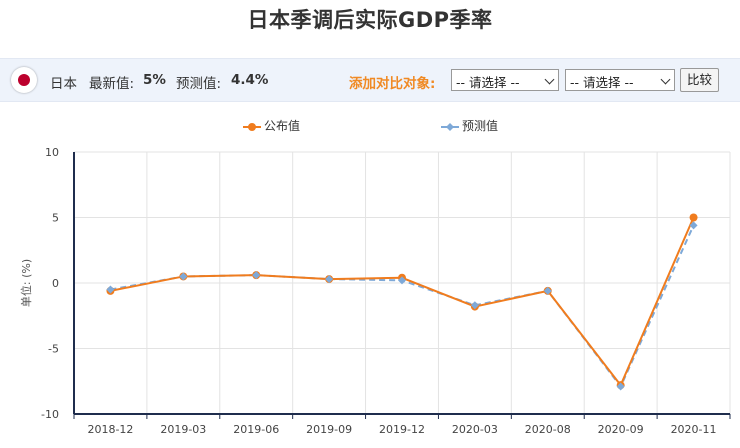  What do you see at coordinates (55, 283) in the screenshot?
I see `y-tick-label: 0` at bounding box center [55, 283].